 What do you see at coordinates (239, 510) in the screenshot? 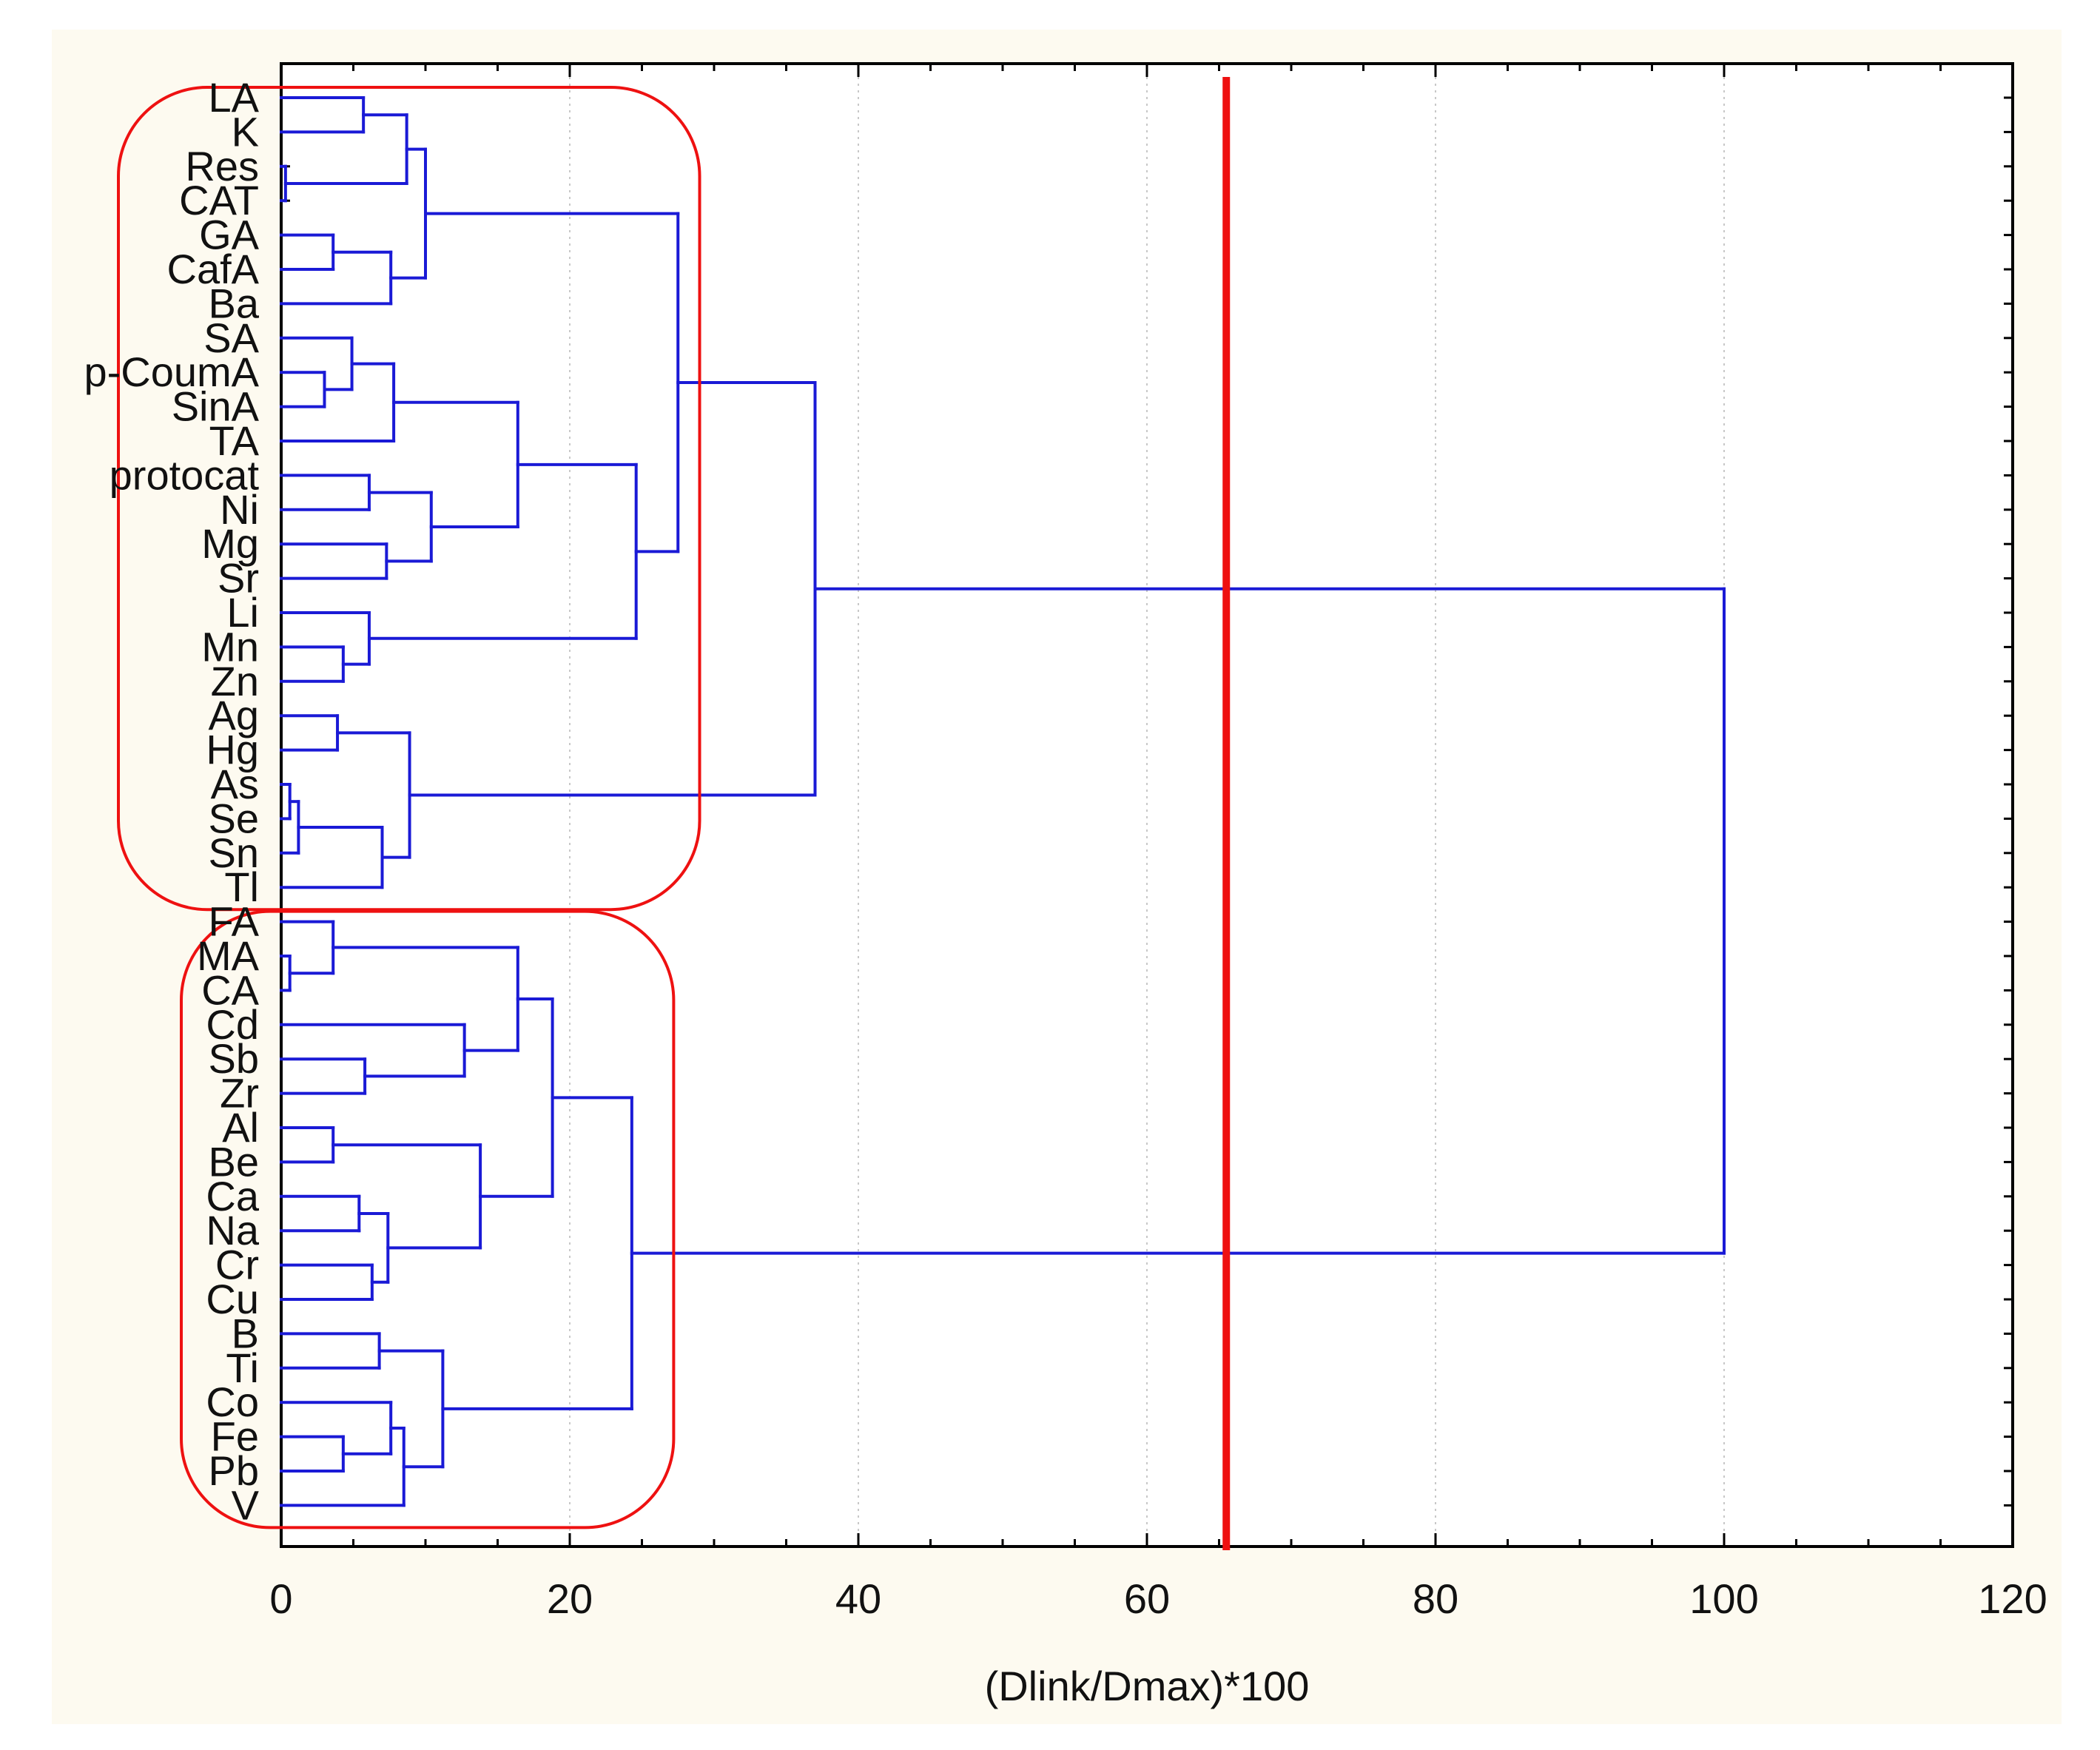
I see `leaf-label: Ni` at bounding box center [239, 510].